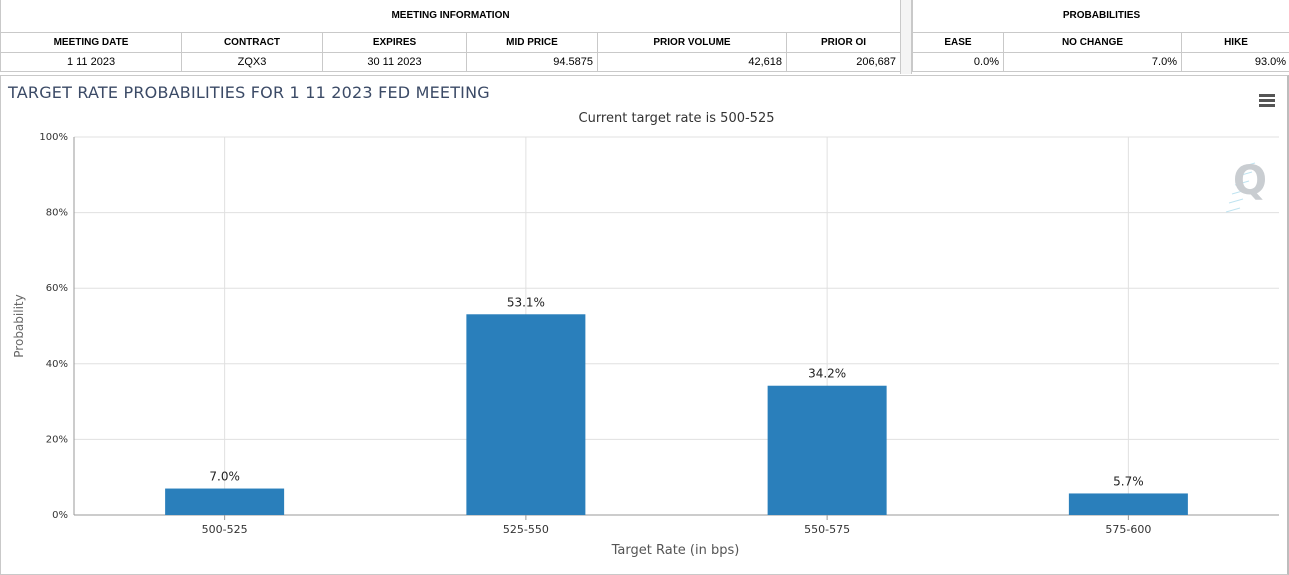  What do you see at coordinates (1100, 16) in the screenshot?
I see `probabilities-title: PROBABILITIES` at bounding box center [1100, 16].